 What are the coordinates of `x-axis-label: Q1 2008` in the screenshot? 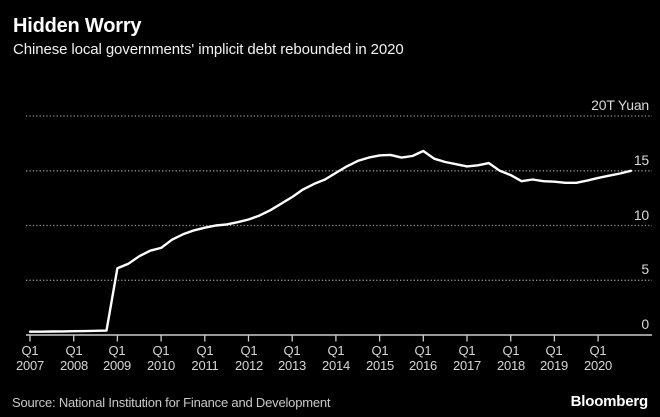 It's located at (74, 358).